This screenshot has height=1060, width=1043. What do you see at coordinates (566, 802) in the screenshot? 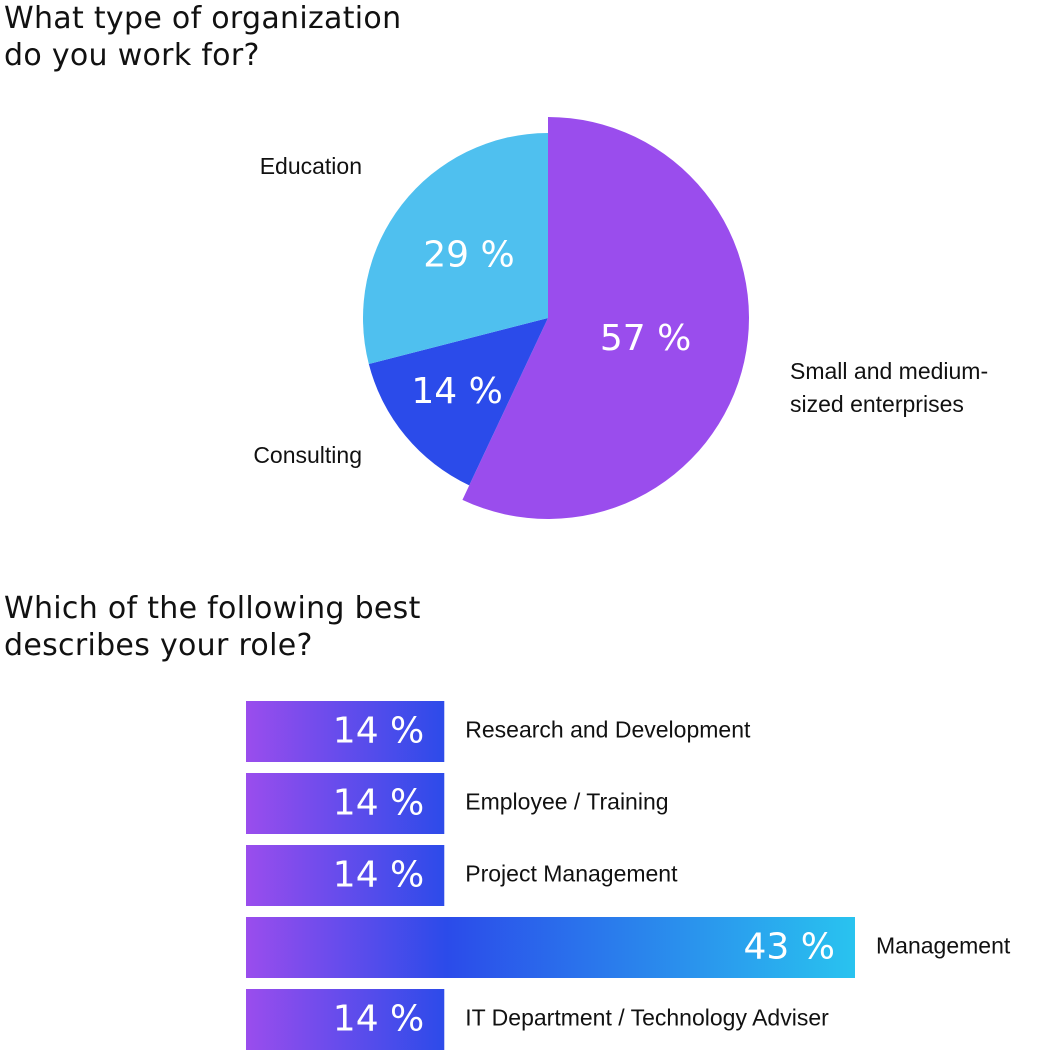
I see `category-label: Employee / Training` at bounding box center [566, 802].